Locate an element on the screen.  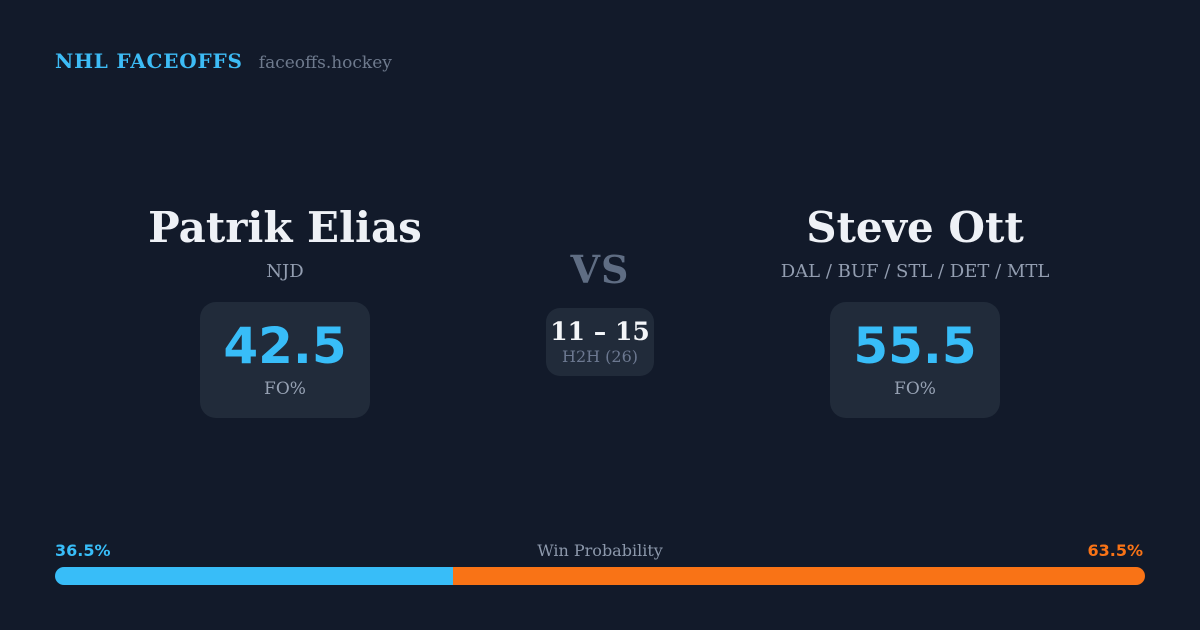
bar-segment-right is located at coordinates (798, 576).